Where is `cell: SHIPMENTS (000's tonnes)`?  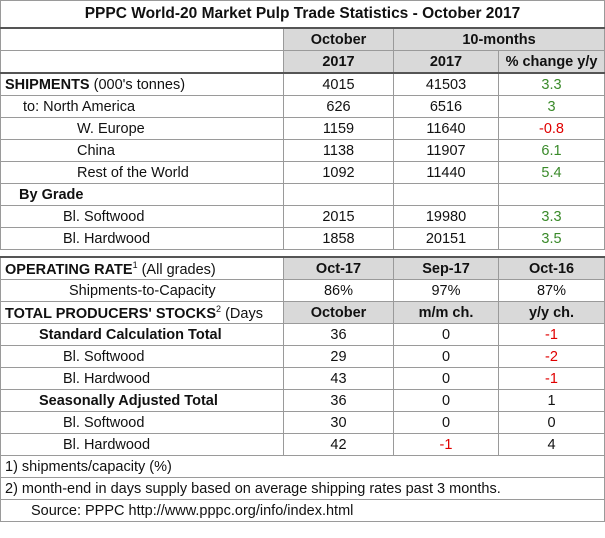
cell: SHIPMENTS (000's tonnes) is located at coordinates (142, 84).